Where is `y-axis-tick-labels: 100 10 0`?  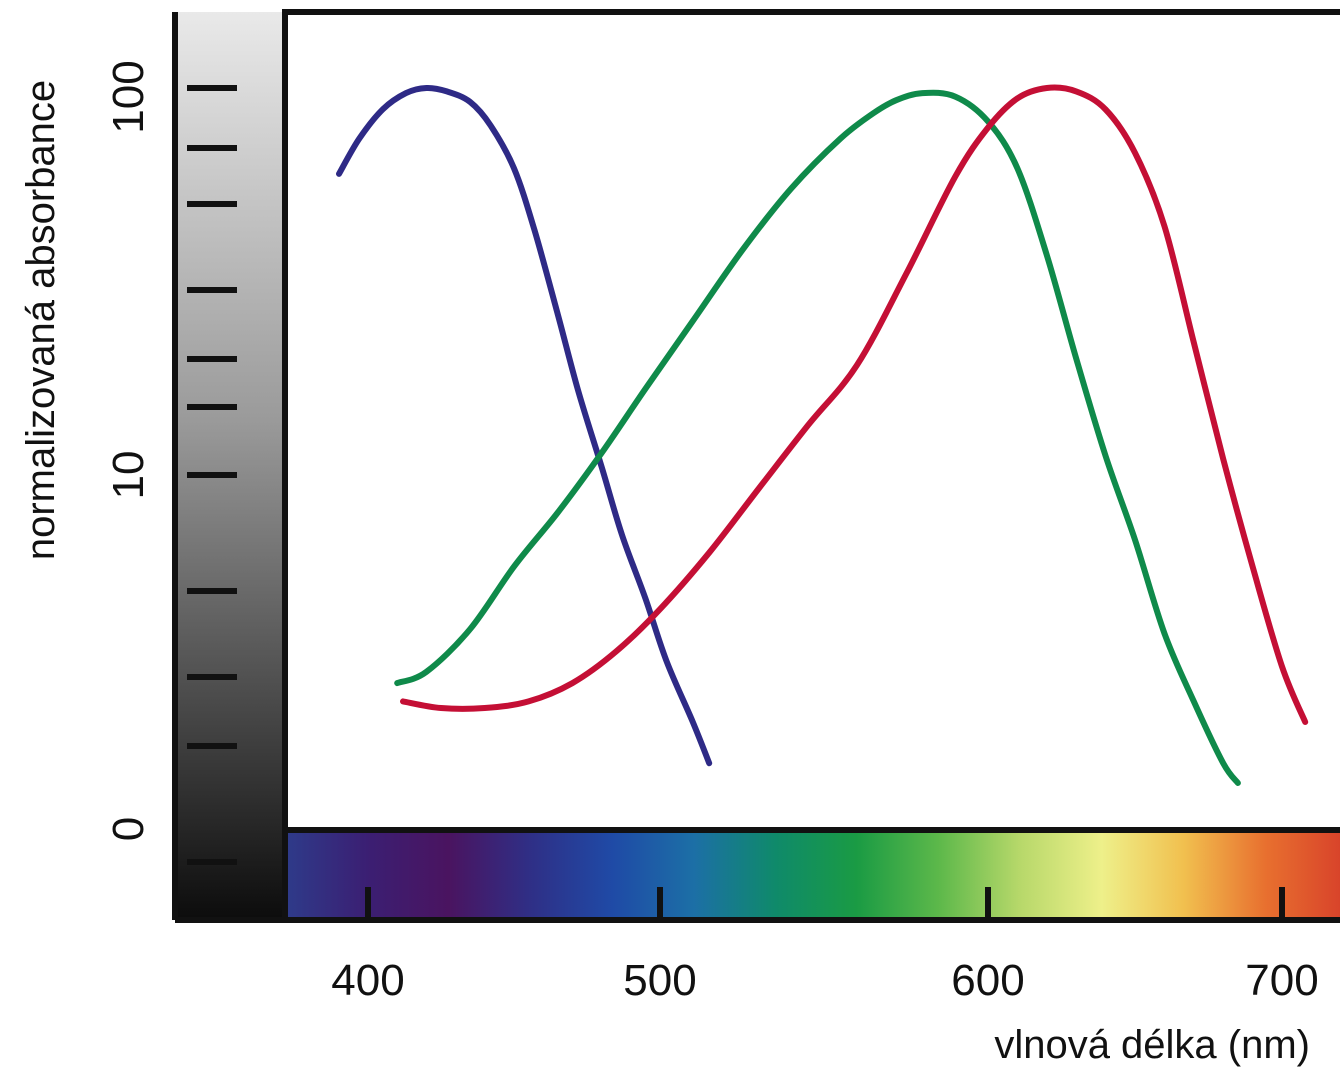 y-axis-tick-labels: 100 10 0 is located at coordinates (128, 450).